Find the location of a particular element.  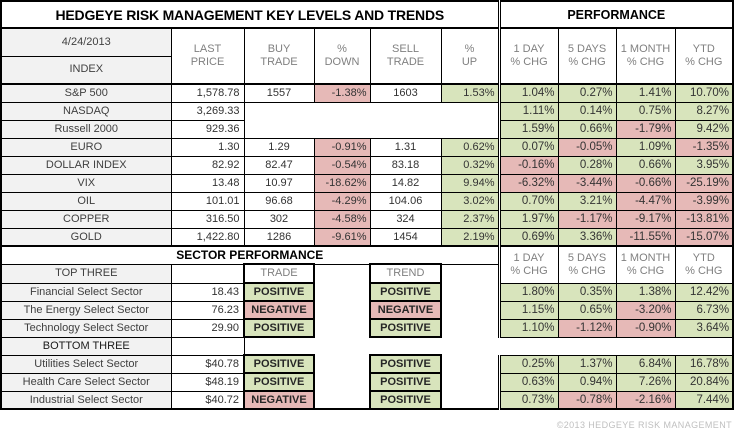

bottom-three-header: BOTTOM THREE is located at coordinates (367, 346).